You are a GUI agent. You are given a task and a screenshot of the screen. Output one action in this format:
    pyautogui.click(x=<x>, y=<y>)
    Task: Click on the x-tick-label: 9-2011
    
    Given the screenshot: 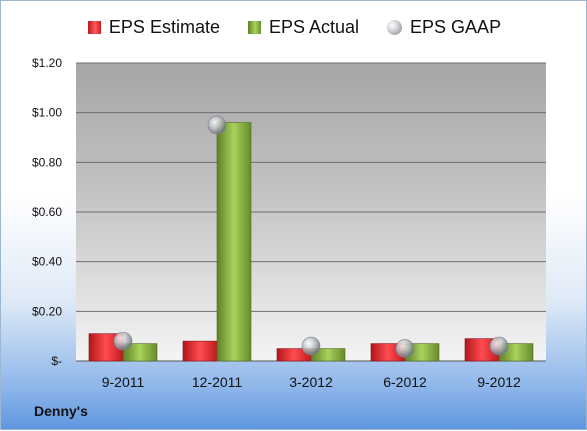 What is the action you would take?
    pyautogui.click(x=123, y=382)
    